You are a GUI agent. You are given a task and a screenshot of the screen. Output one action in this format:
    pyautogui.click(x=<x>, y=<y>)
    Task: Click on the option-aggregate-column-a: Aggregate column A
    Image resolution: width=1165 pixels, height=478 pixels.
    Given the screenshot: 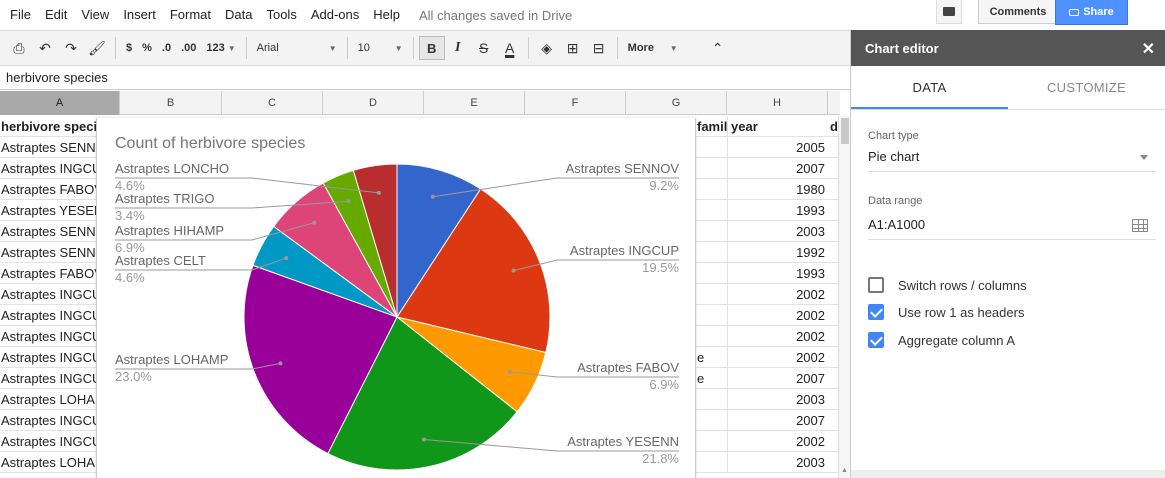 What is the action you would take?
    pyautogui.click(x=941, y=340)
    